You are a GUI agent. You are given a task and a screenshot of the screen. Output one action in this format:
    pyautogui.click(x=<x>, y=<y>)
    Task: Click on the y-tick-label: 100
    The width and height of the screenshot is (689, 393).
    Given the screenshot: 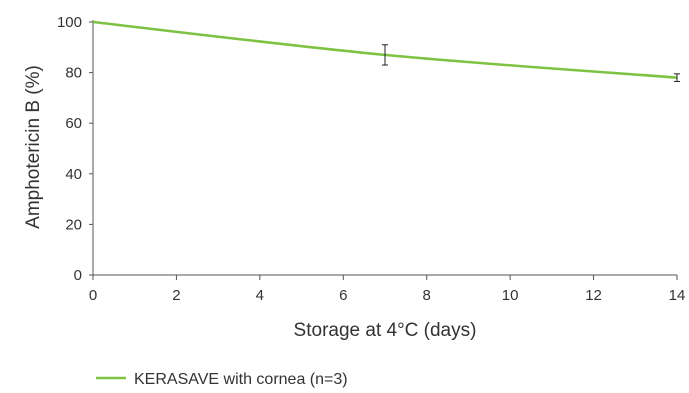 What is the action you would take?
    pyautogui.click(x=69, y=22)
    